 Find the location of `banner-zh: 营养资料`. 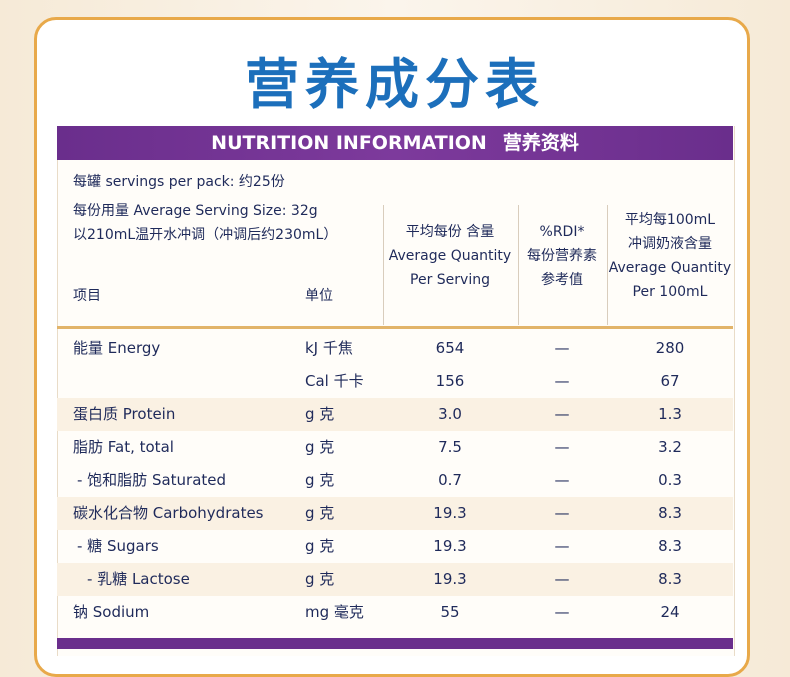

banner-zh: 营养资料 is located at coordinates (540, 143).